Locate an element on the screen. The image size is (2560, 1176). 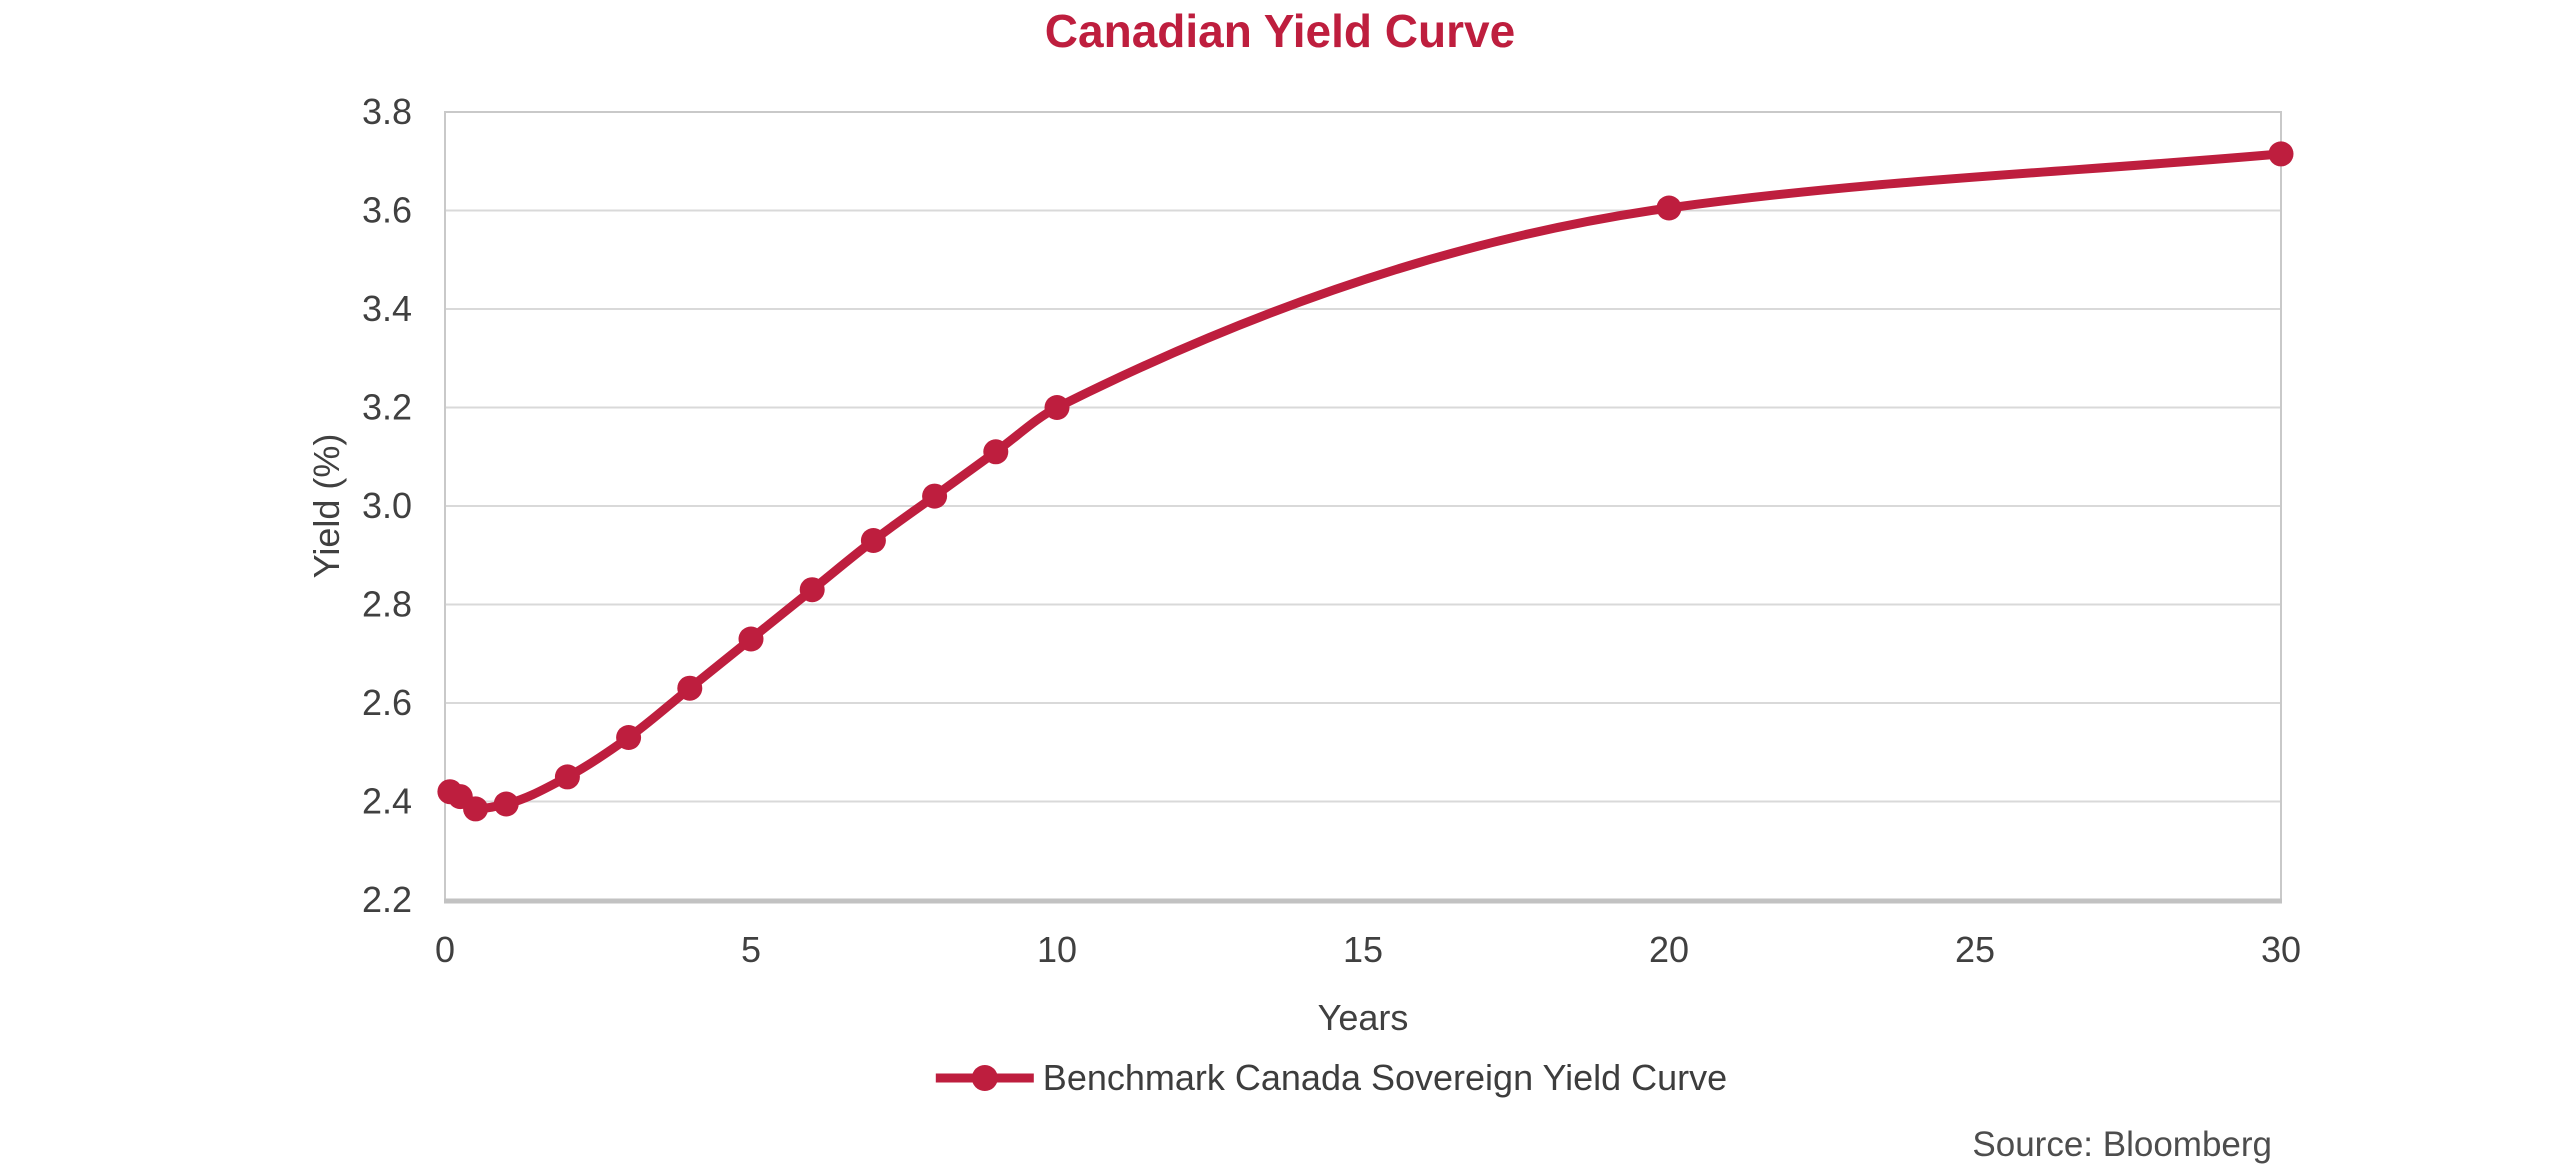
legend: Benchmark Canada Sovereign Yield Curve is located at coordinates (1330, 1078).